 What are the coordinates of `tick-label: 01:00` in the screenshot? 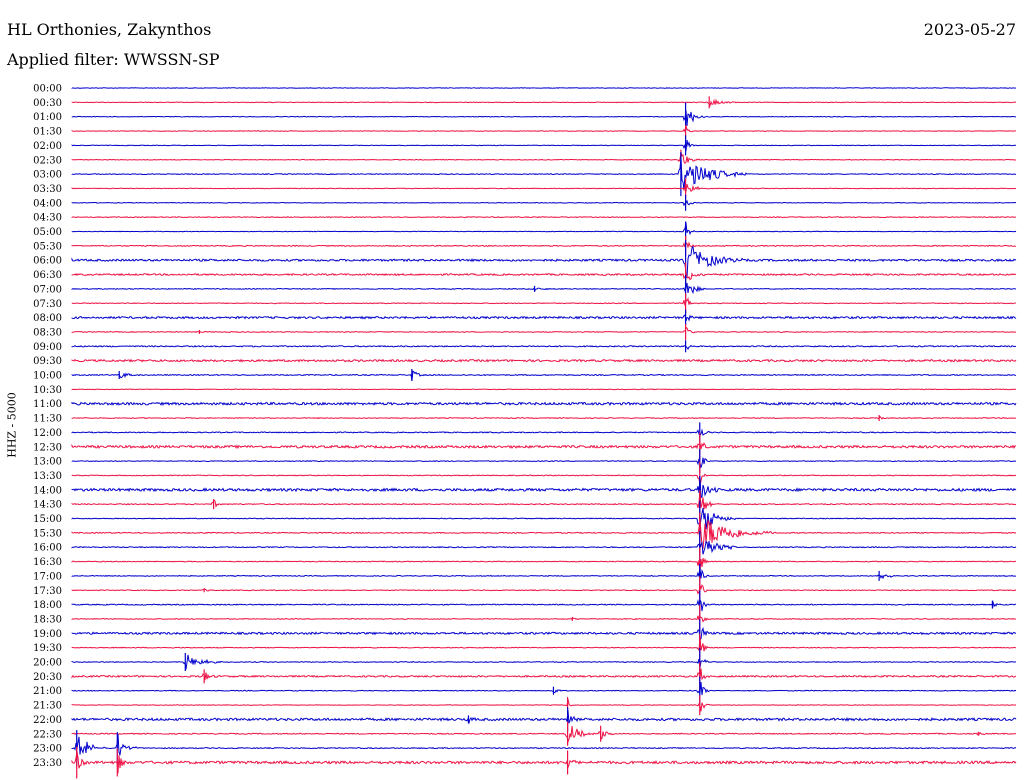 It's located at (47, 117).